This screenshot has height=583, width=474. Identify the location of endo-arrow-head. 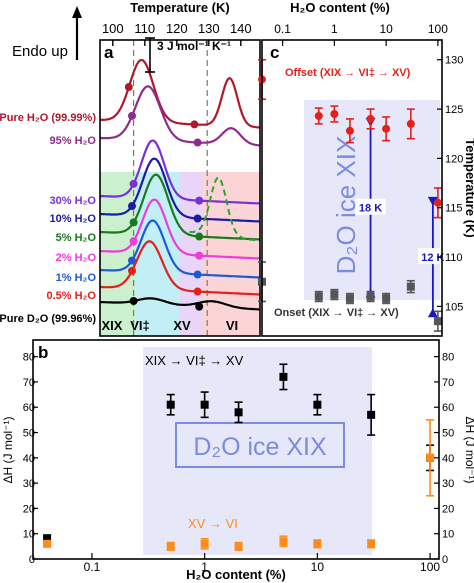
(77, 12).